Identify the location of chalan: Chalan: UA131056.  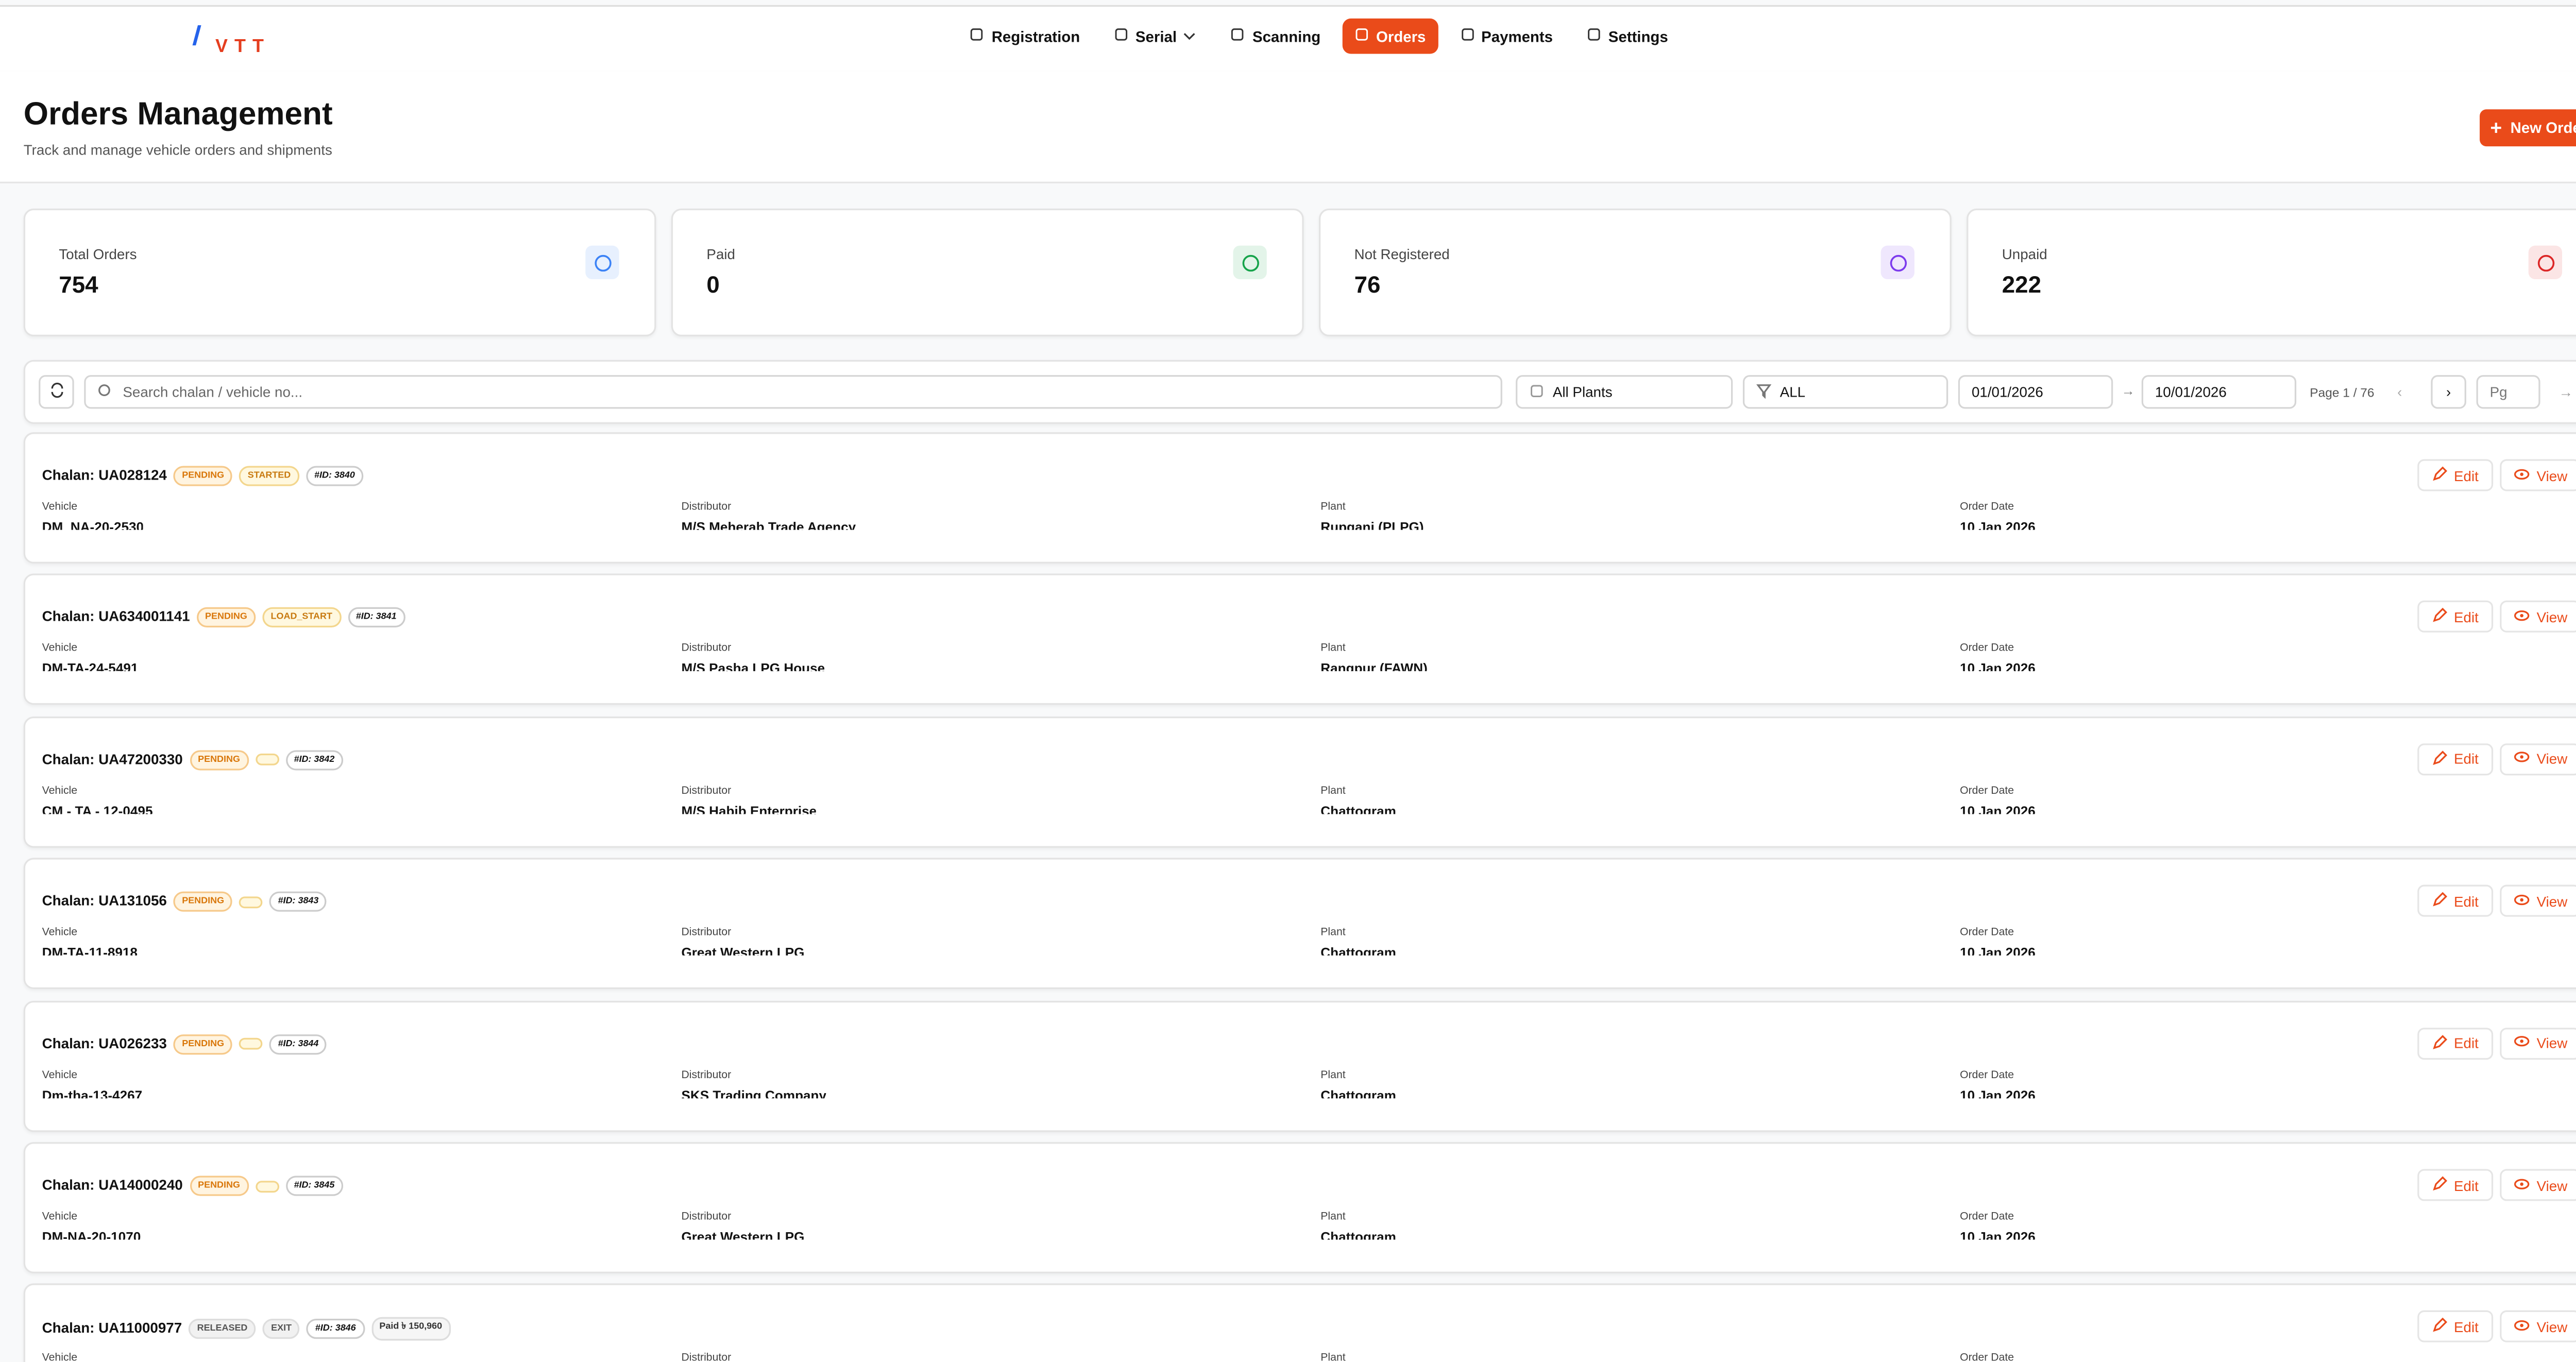
(104, 900).